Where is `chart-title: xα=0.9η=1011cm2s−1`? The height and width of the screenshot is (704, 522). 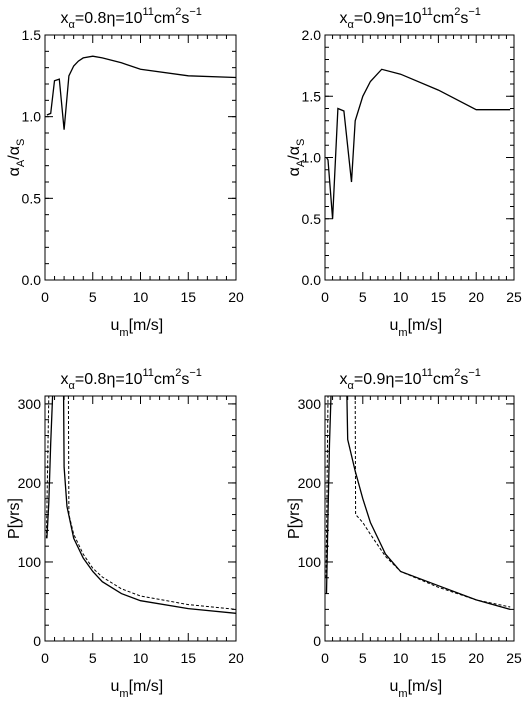
chart-title: xα=0.9η=1011cm2s−1 is located at coordinates (410, 379).